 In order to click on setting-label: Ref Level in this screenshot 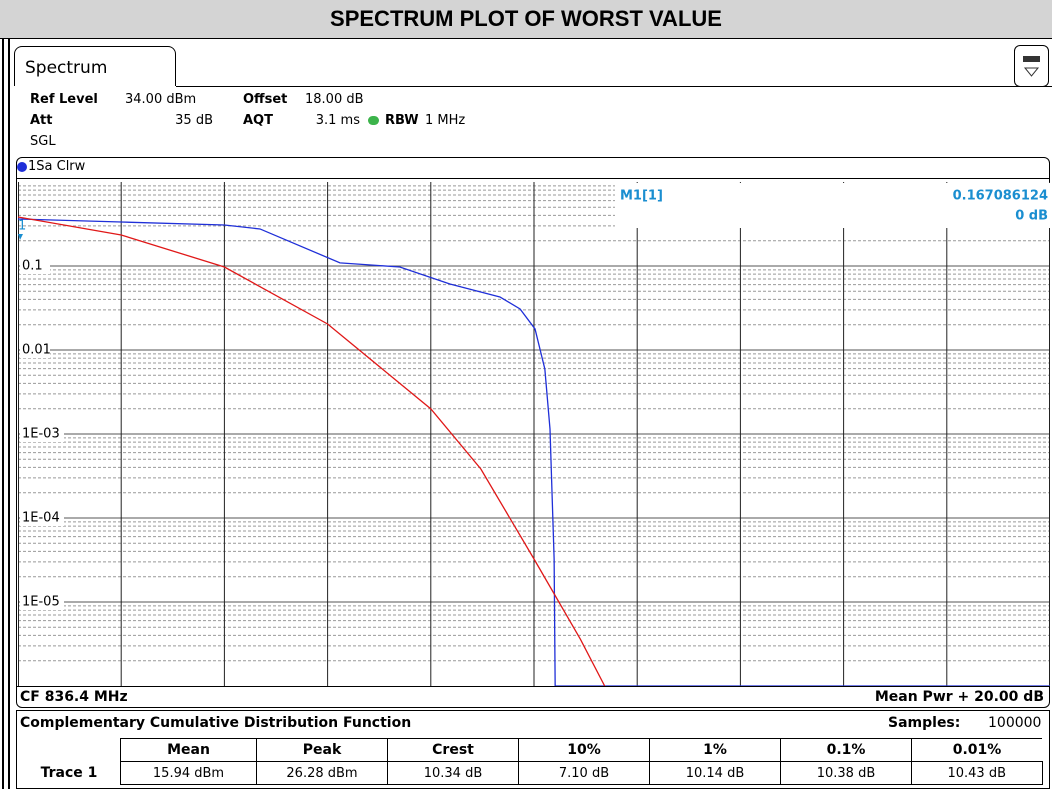, I will do `click(64, 99)`.